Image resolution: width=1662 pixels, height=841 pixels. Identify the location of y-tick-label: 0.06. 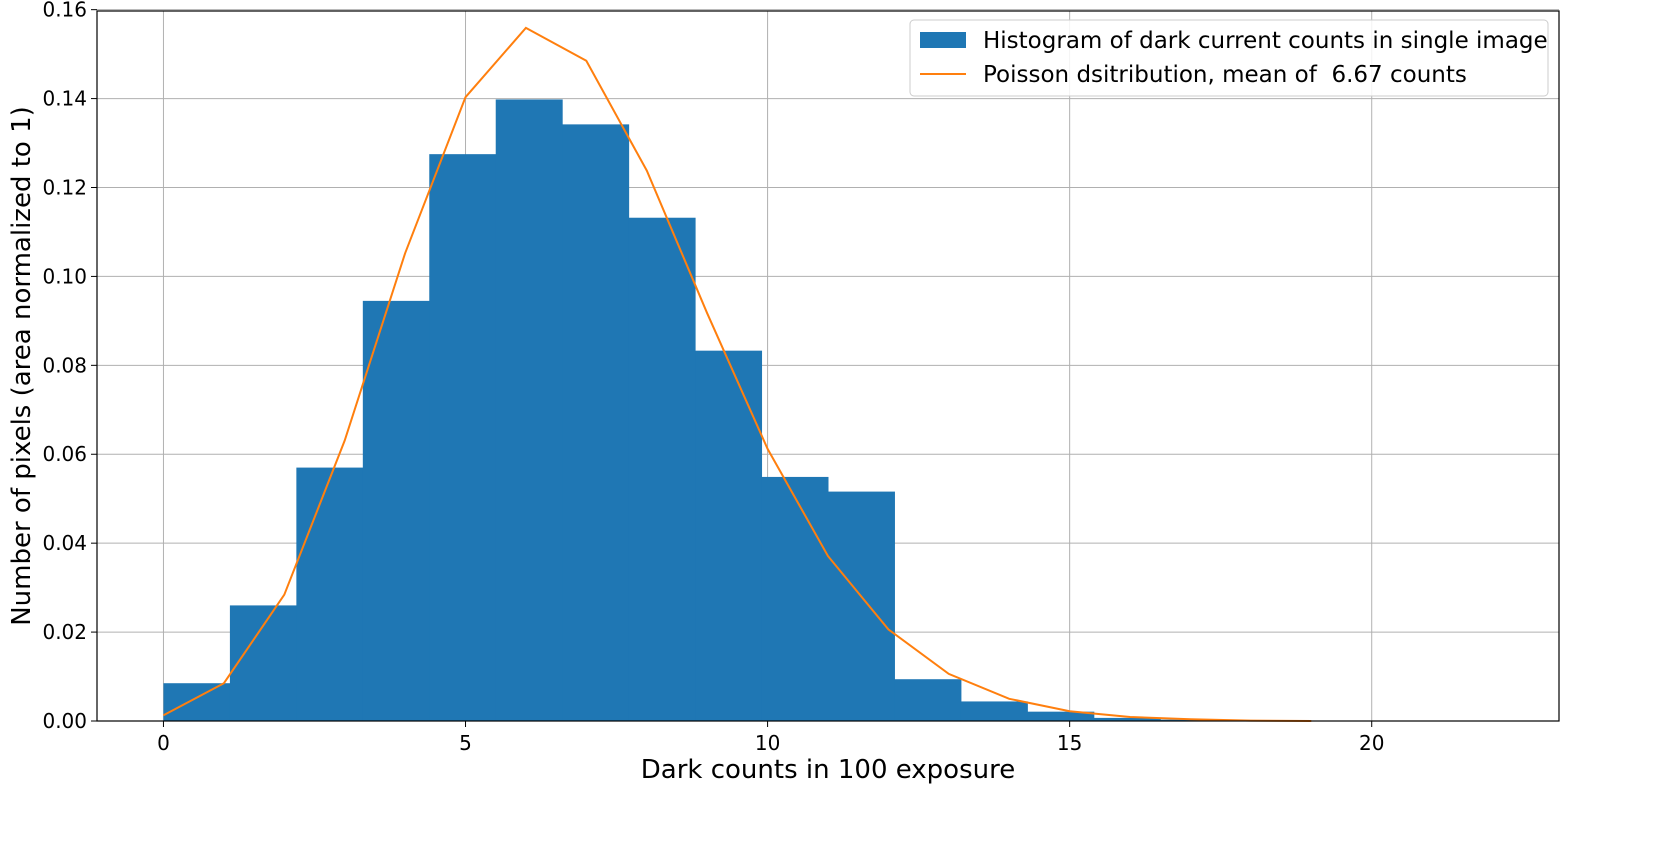
(64, 454).